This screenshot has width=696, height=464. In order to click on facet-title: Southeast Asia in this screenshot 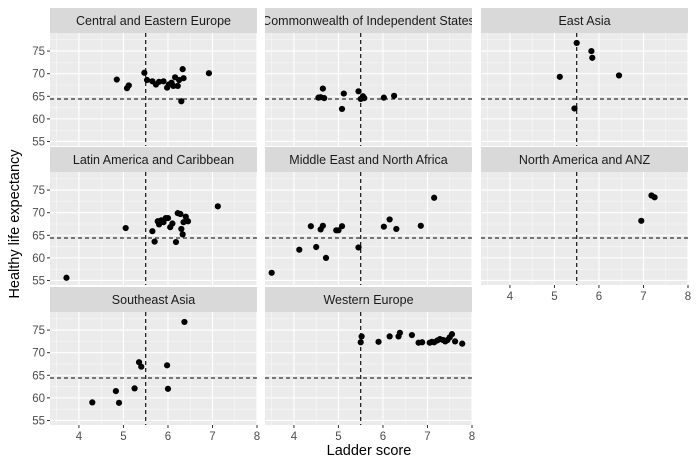, I will do `click(153, 300)`.